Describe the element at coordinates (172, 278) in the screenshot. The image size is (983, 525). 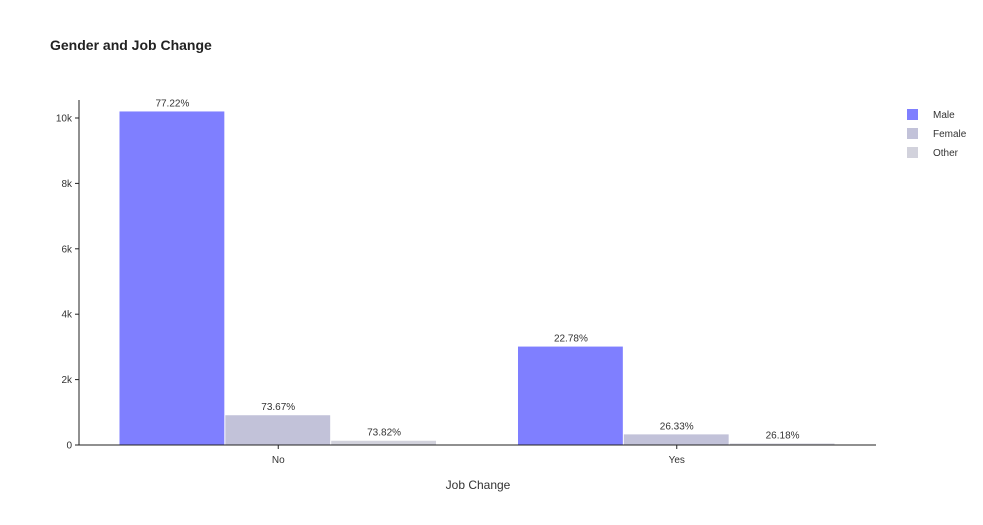
I see `bar-male-no` at that location.